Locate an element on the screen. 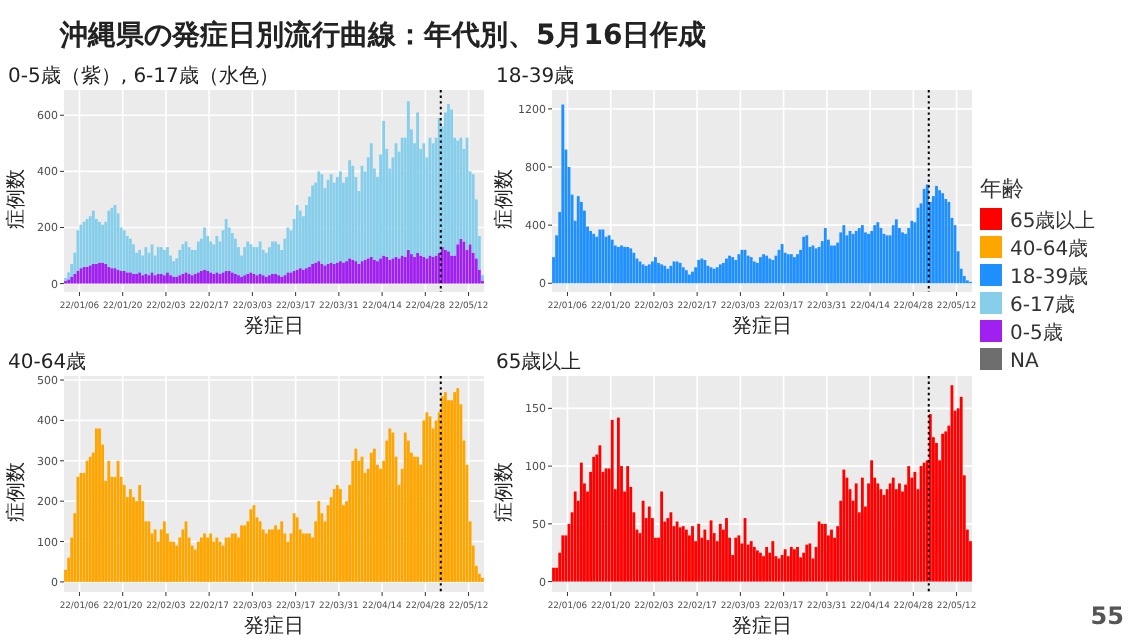 This screenshot has width=1138, height=640. legend-label: 0-5歳 is located at coordinates (1036, 333).